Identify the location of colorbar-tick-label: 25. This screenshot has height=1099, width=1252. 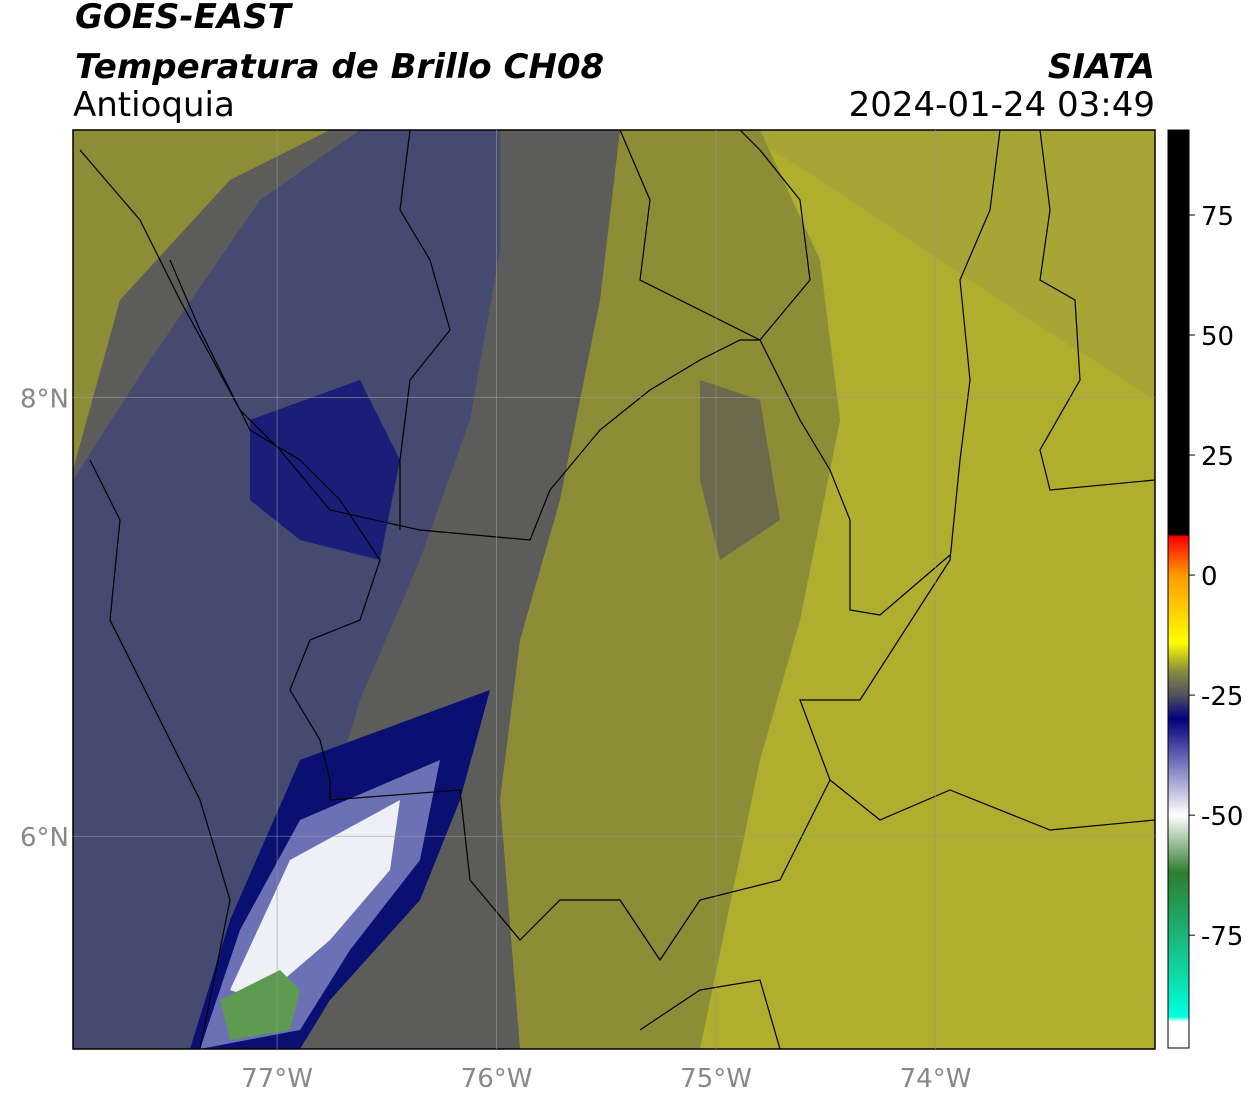
(1217, 457).